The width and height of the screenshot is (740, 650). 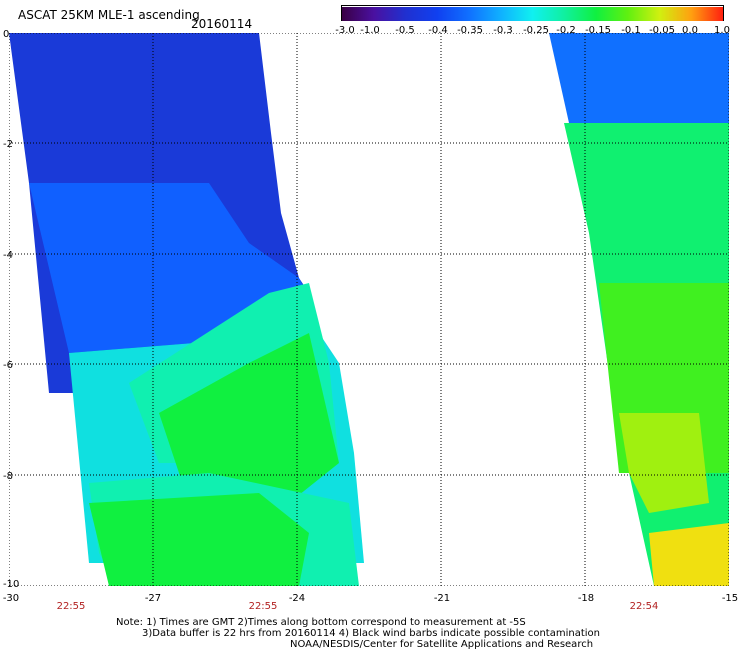 What do you see at coordinates (503, 30) in the screenshot?
I see `colorbar-tick-label: -0.3` at bounding box center [503, 30].